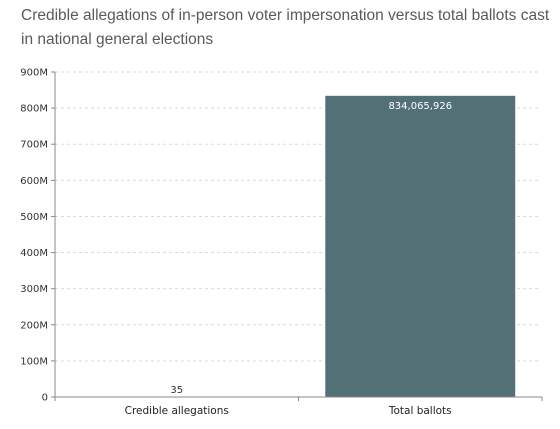  What do you see at coordinates (176, 390) in the screenshot?
I see `bar-value-label: 35` at bounding box center [176, 390].